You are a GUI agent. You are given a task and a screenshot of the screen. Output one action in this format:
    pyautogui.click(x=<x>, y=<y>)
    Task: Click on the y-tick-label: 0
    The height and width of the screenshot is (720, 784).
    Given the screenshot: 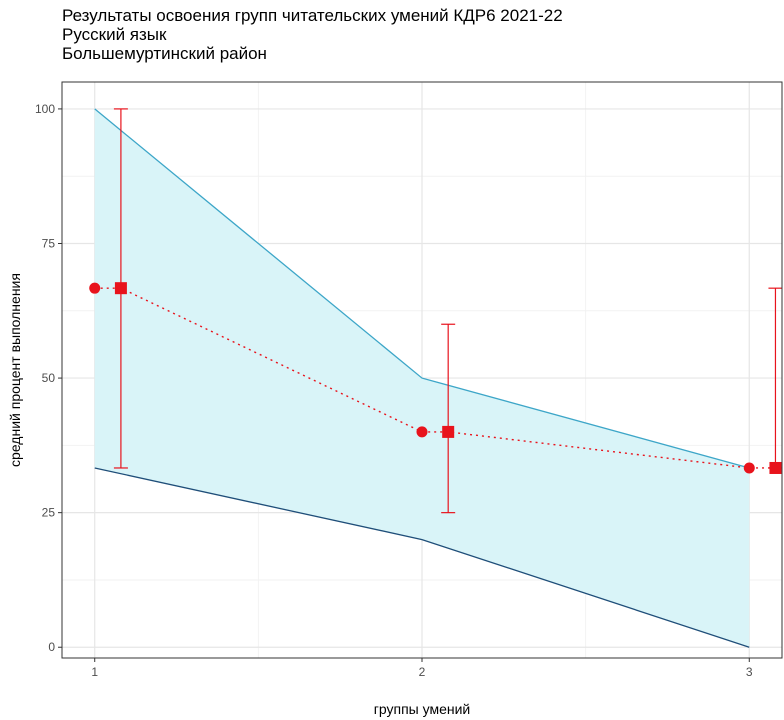 What is the action you would take?
    pyautogui.click(x=51, y=647)
    